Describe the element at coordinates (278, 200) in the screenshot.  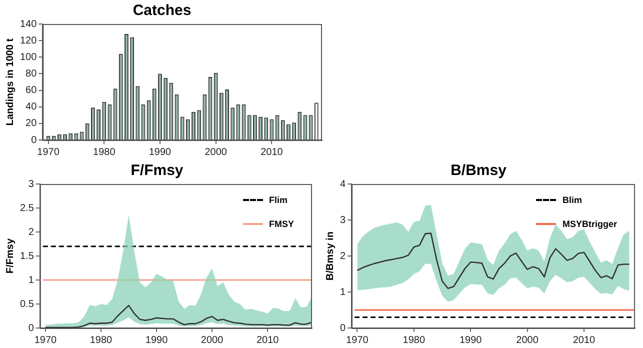
I see `legend-label: Flim` at that location.